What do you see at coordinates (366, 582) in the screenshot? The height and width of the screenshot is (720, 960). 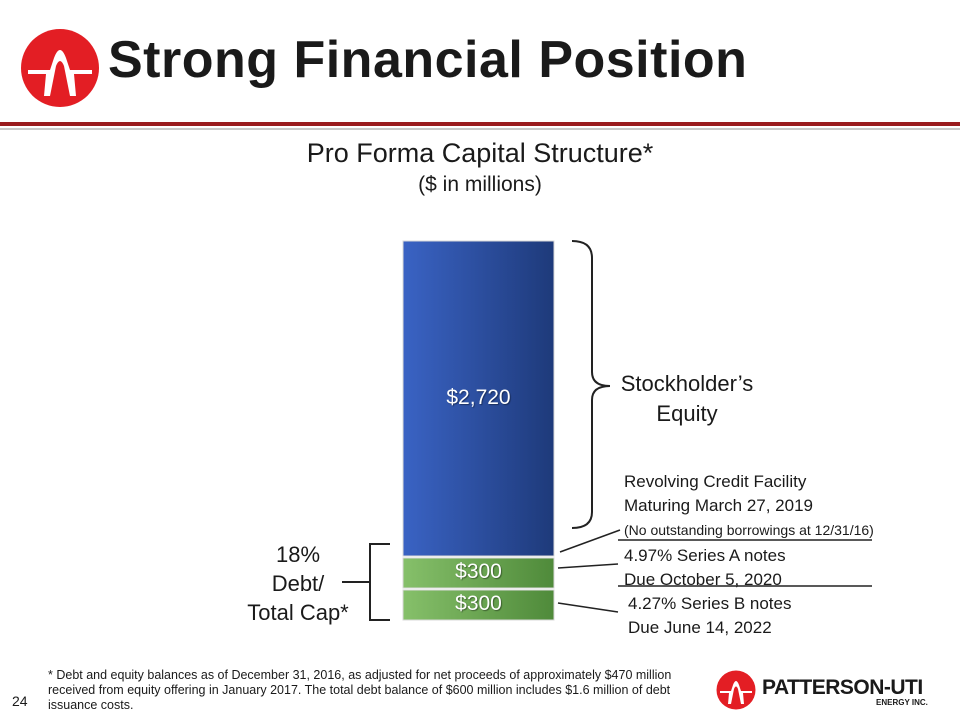 I see `debt-bracket` at bounding box center [366, 582].